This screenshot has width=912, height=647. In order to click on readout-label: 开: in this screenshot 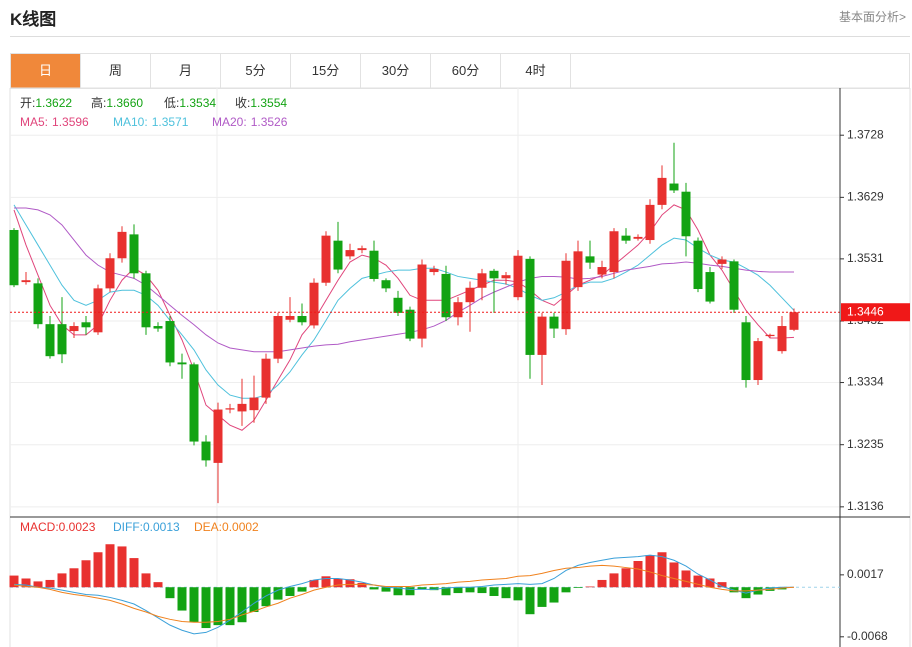, I will do `click(27, 103)`.